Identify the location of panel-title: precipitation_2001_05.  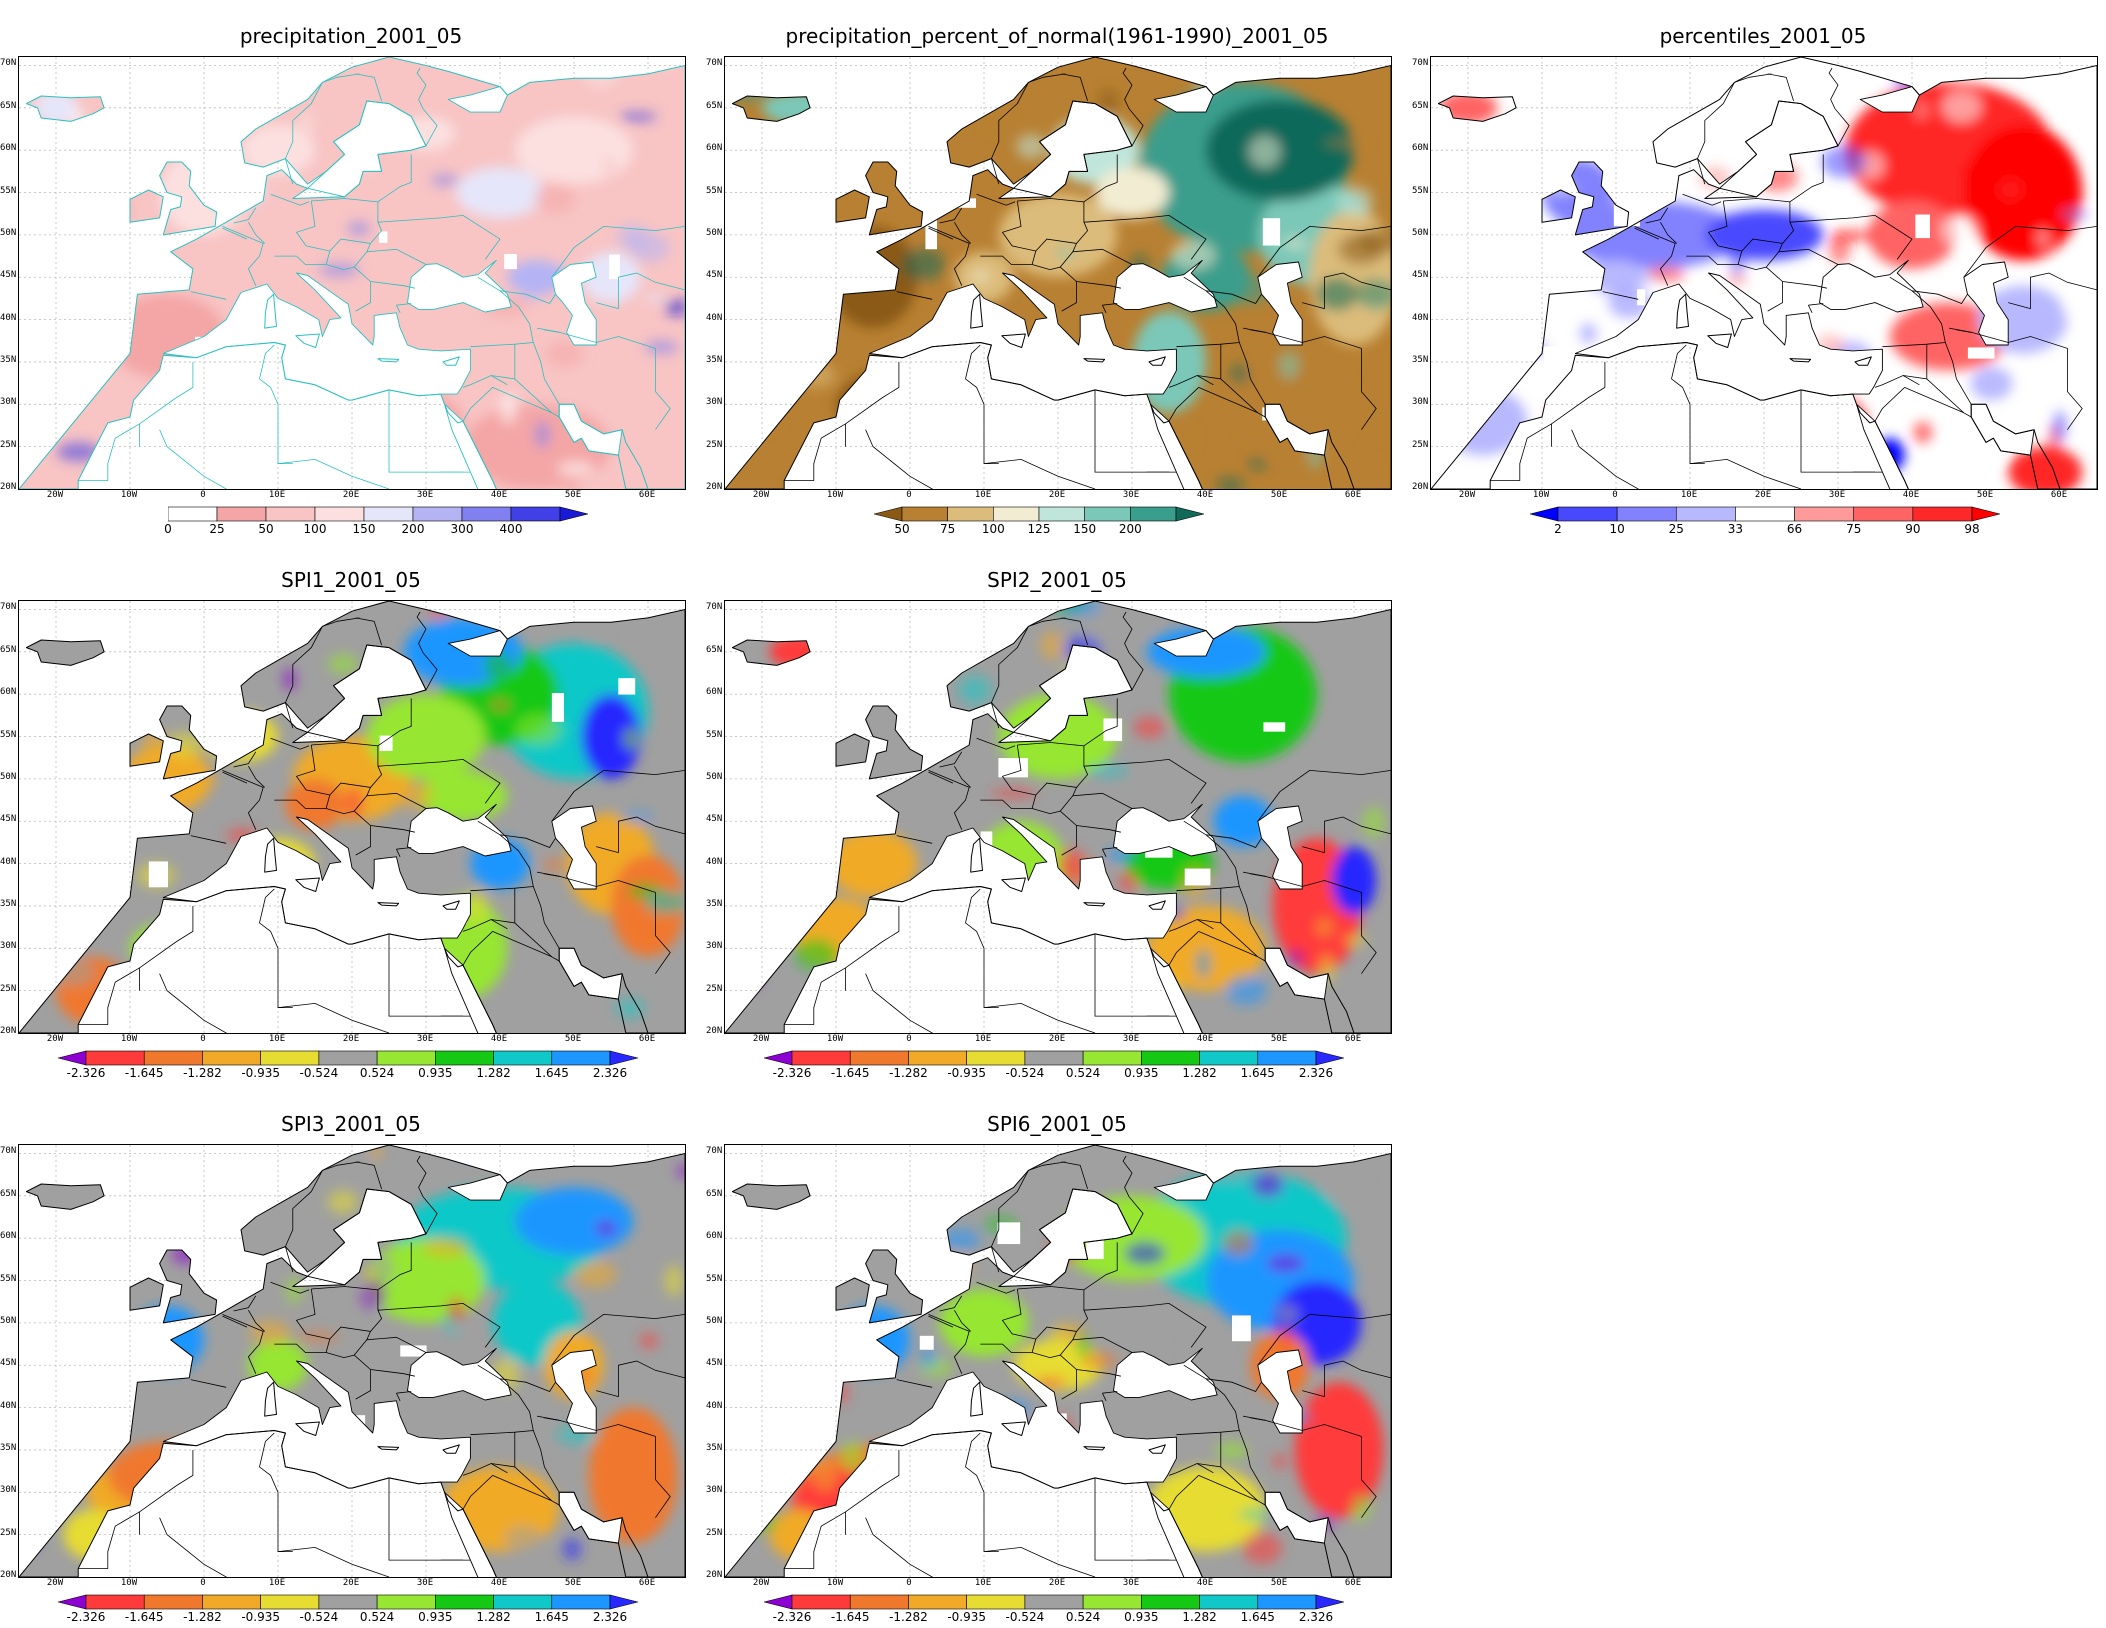
(351, 36).